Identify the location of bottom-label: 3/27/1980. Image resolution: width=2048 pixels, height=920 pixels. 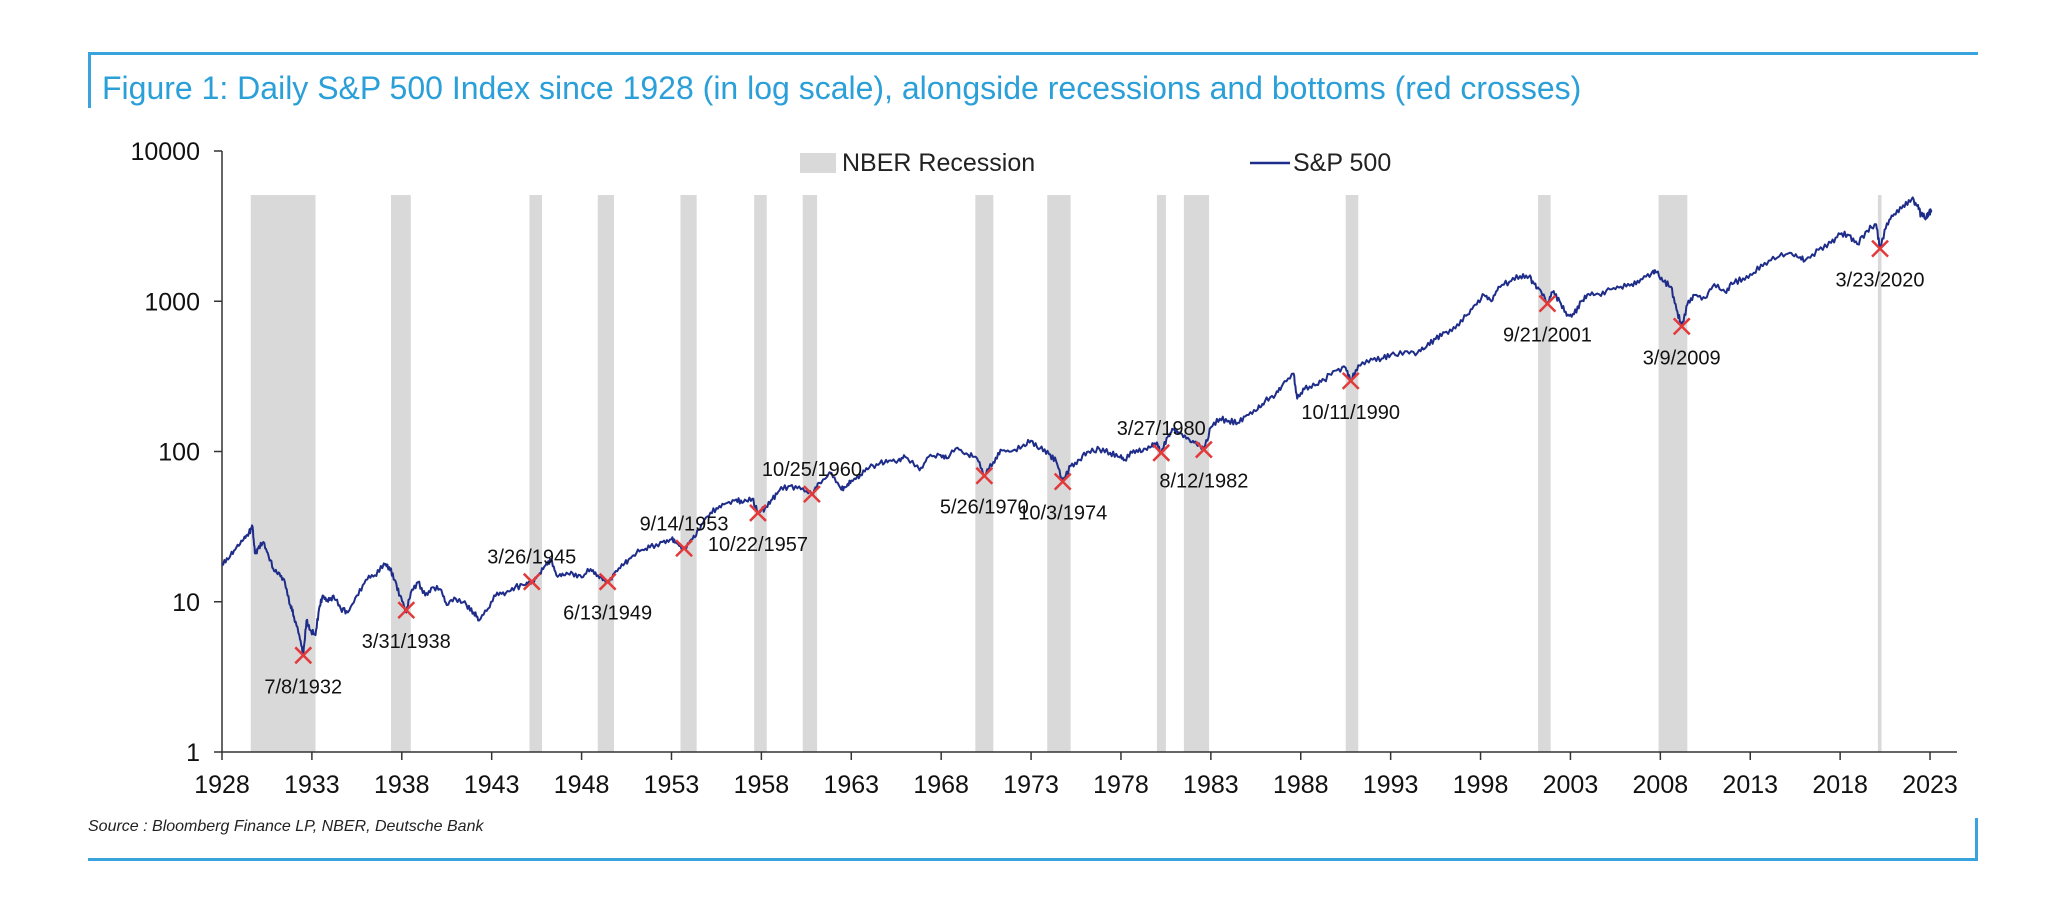
(1161, 429).